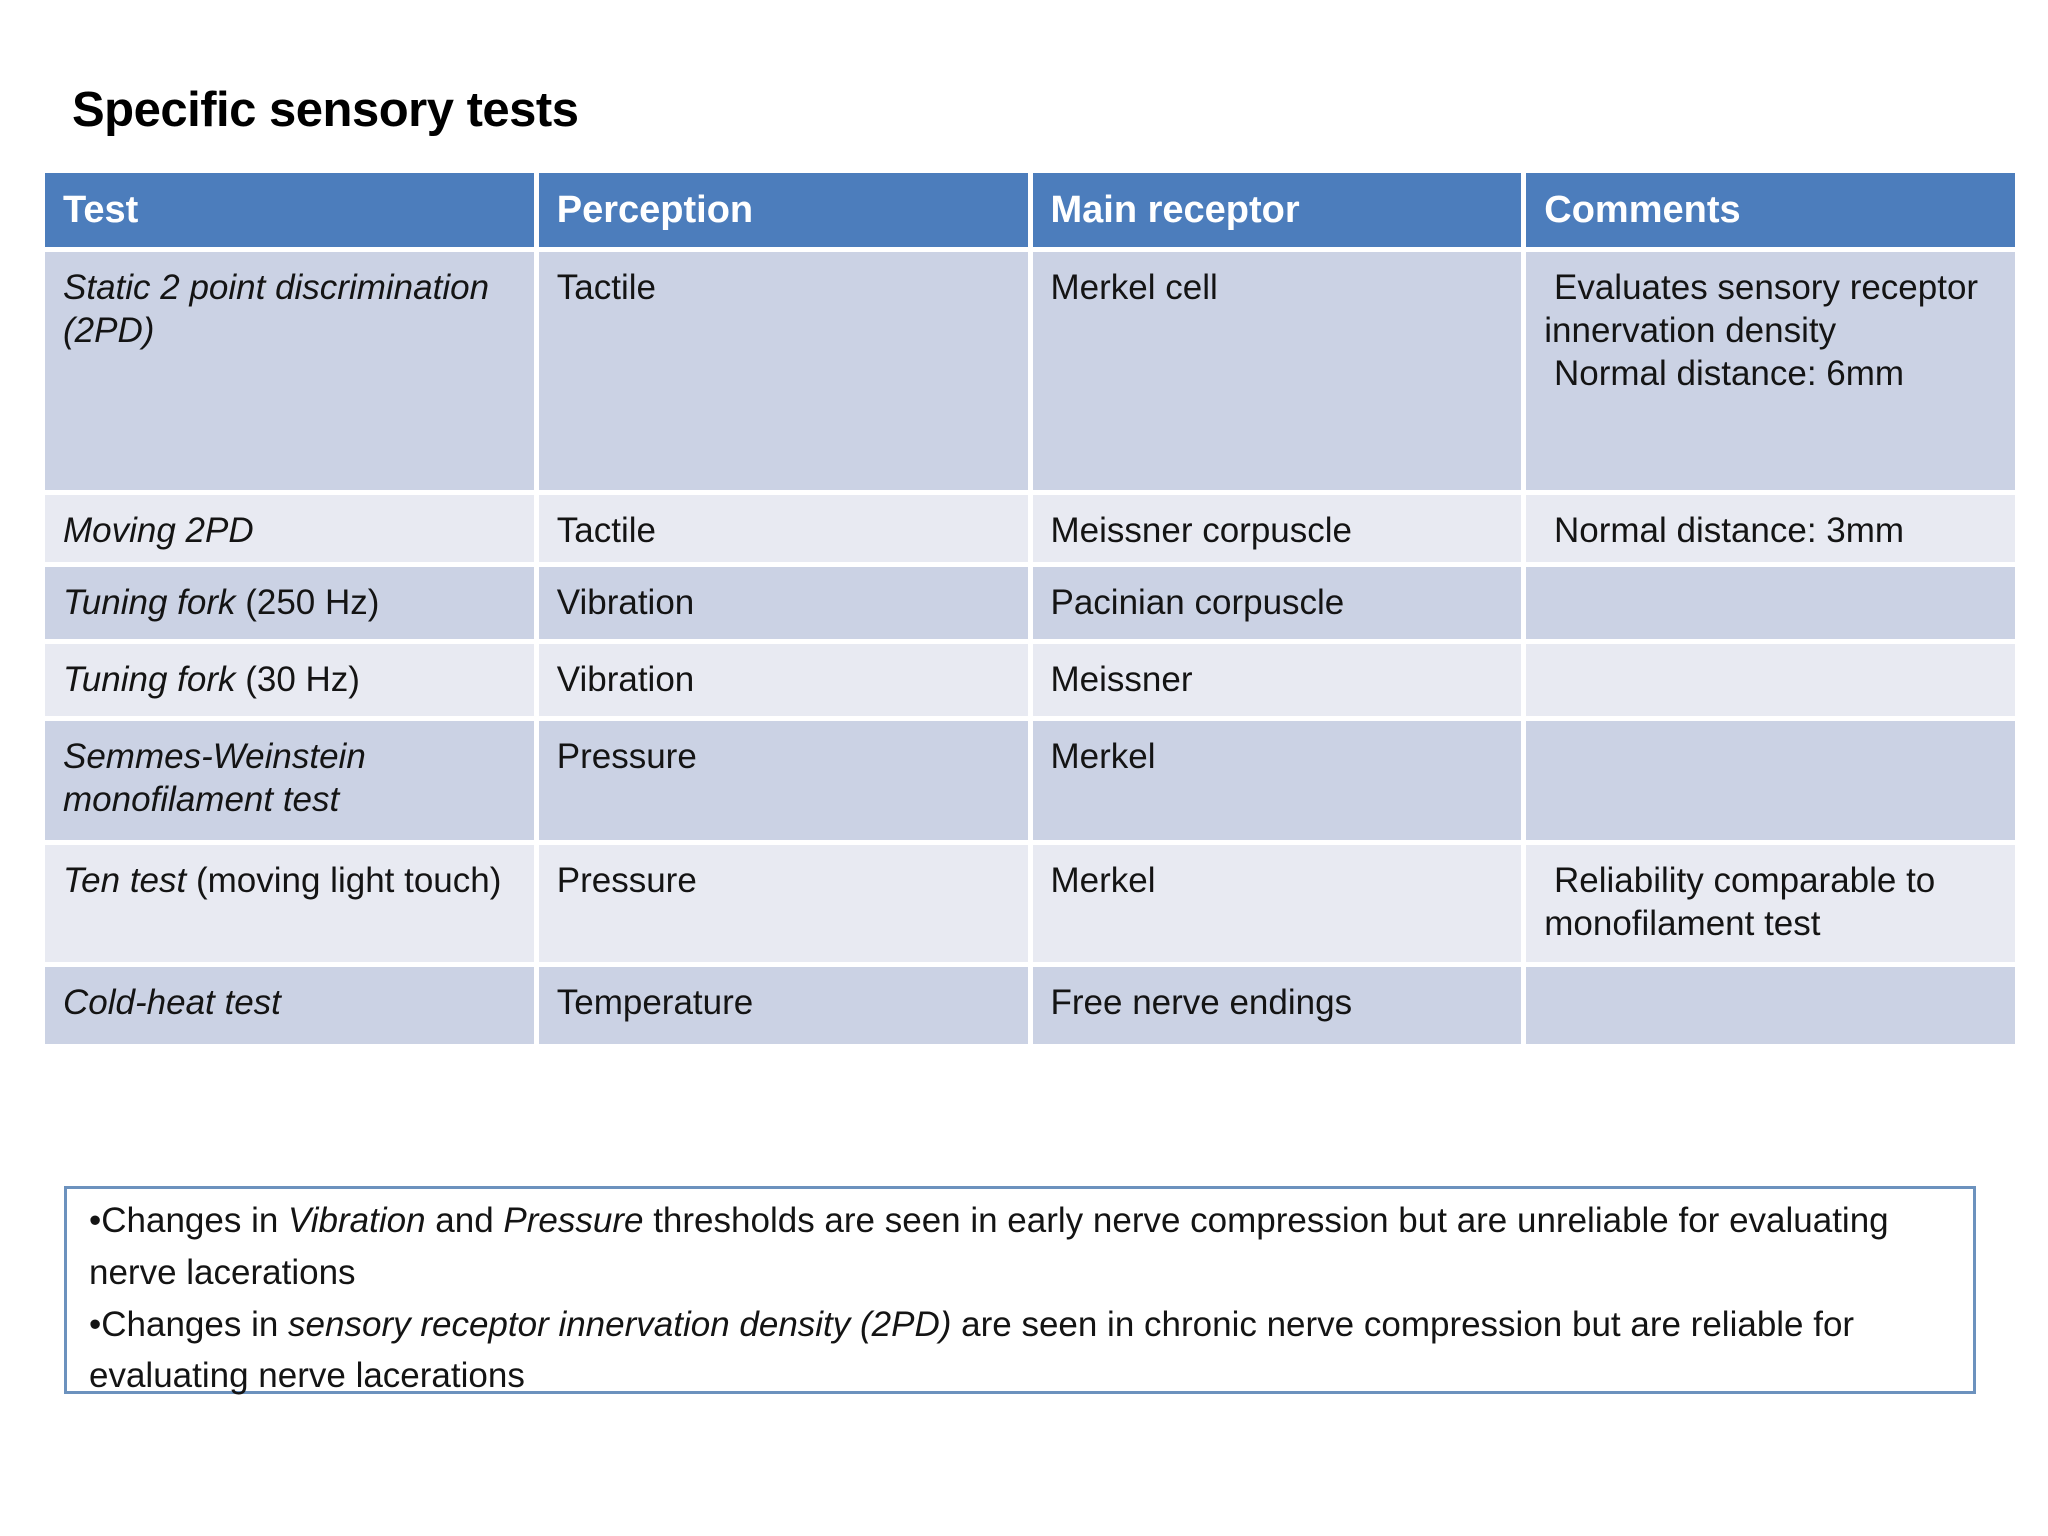 Image resolution: width=2048 pixels, height=1536 pixels. Describe the element at coordinates (289, 528) in the screenshot. I see `cell-test: Moving 2PD` at that location.